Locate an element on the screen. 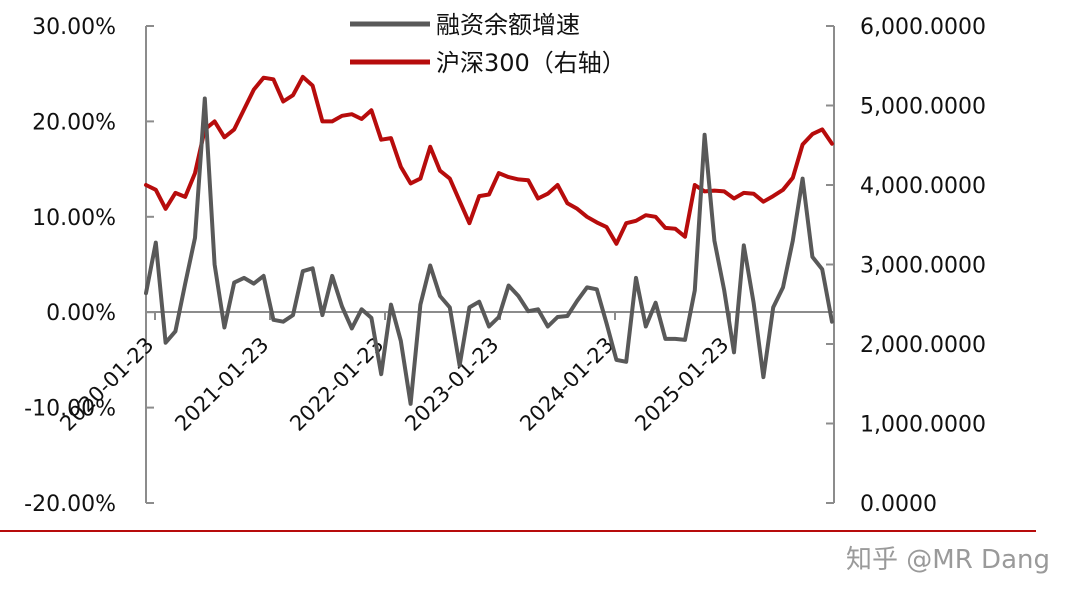  x-tick-label: 2025-01-23 is located at coordinates (681, 384).